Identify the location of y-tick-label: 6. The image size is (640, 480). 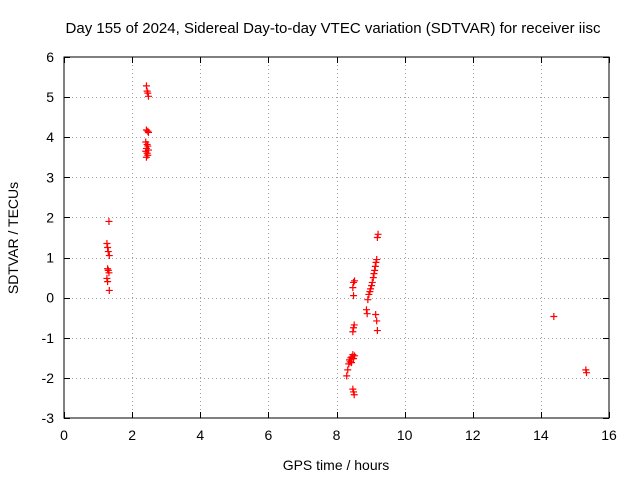
(50, 57).